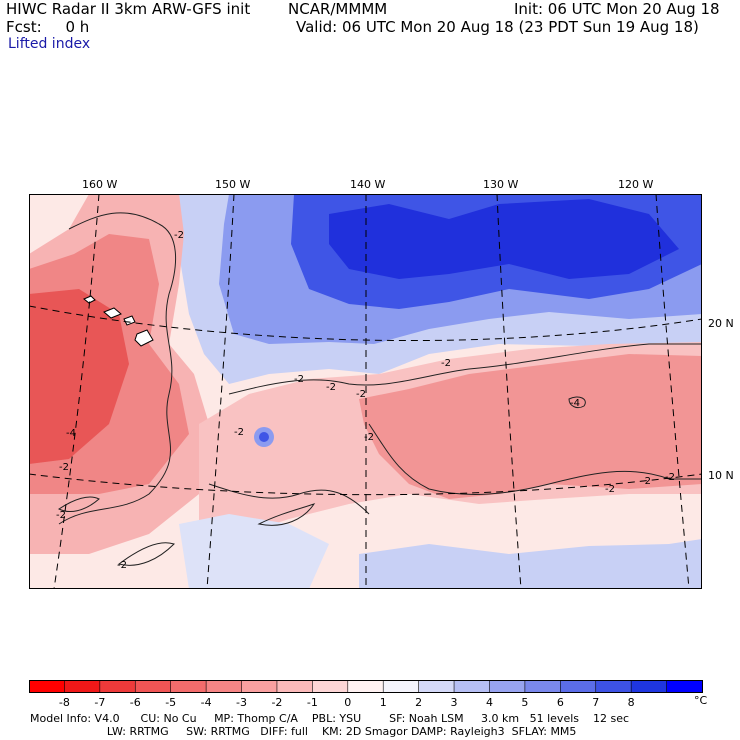 This screenshot has width=740, height=740. Describe the element at coordinates (530, 564) in the screenshot. I see `stable-region-south` at that location.